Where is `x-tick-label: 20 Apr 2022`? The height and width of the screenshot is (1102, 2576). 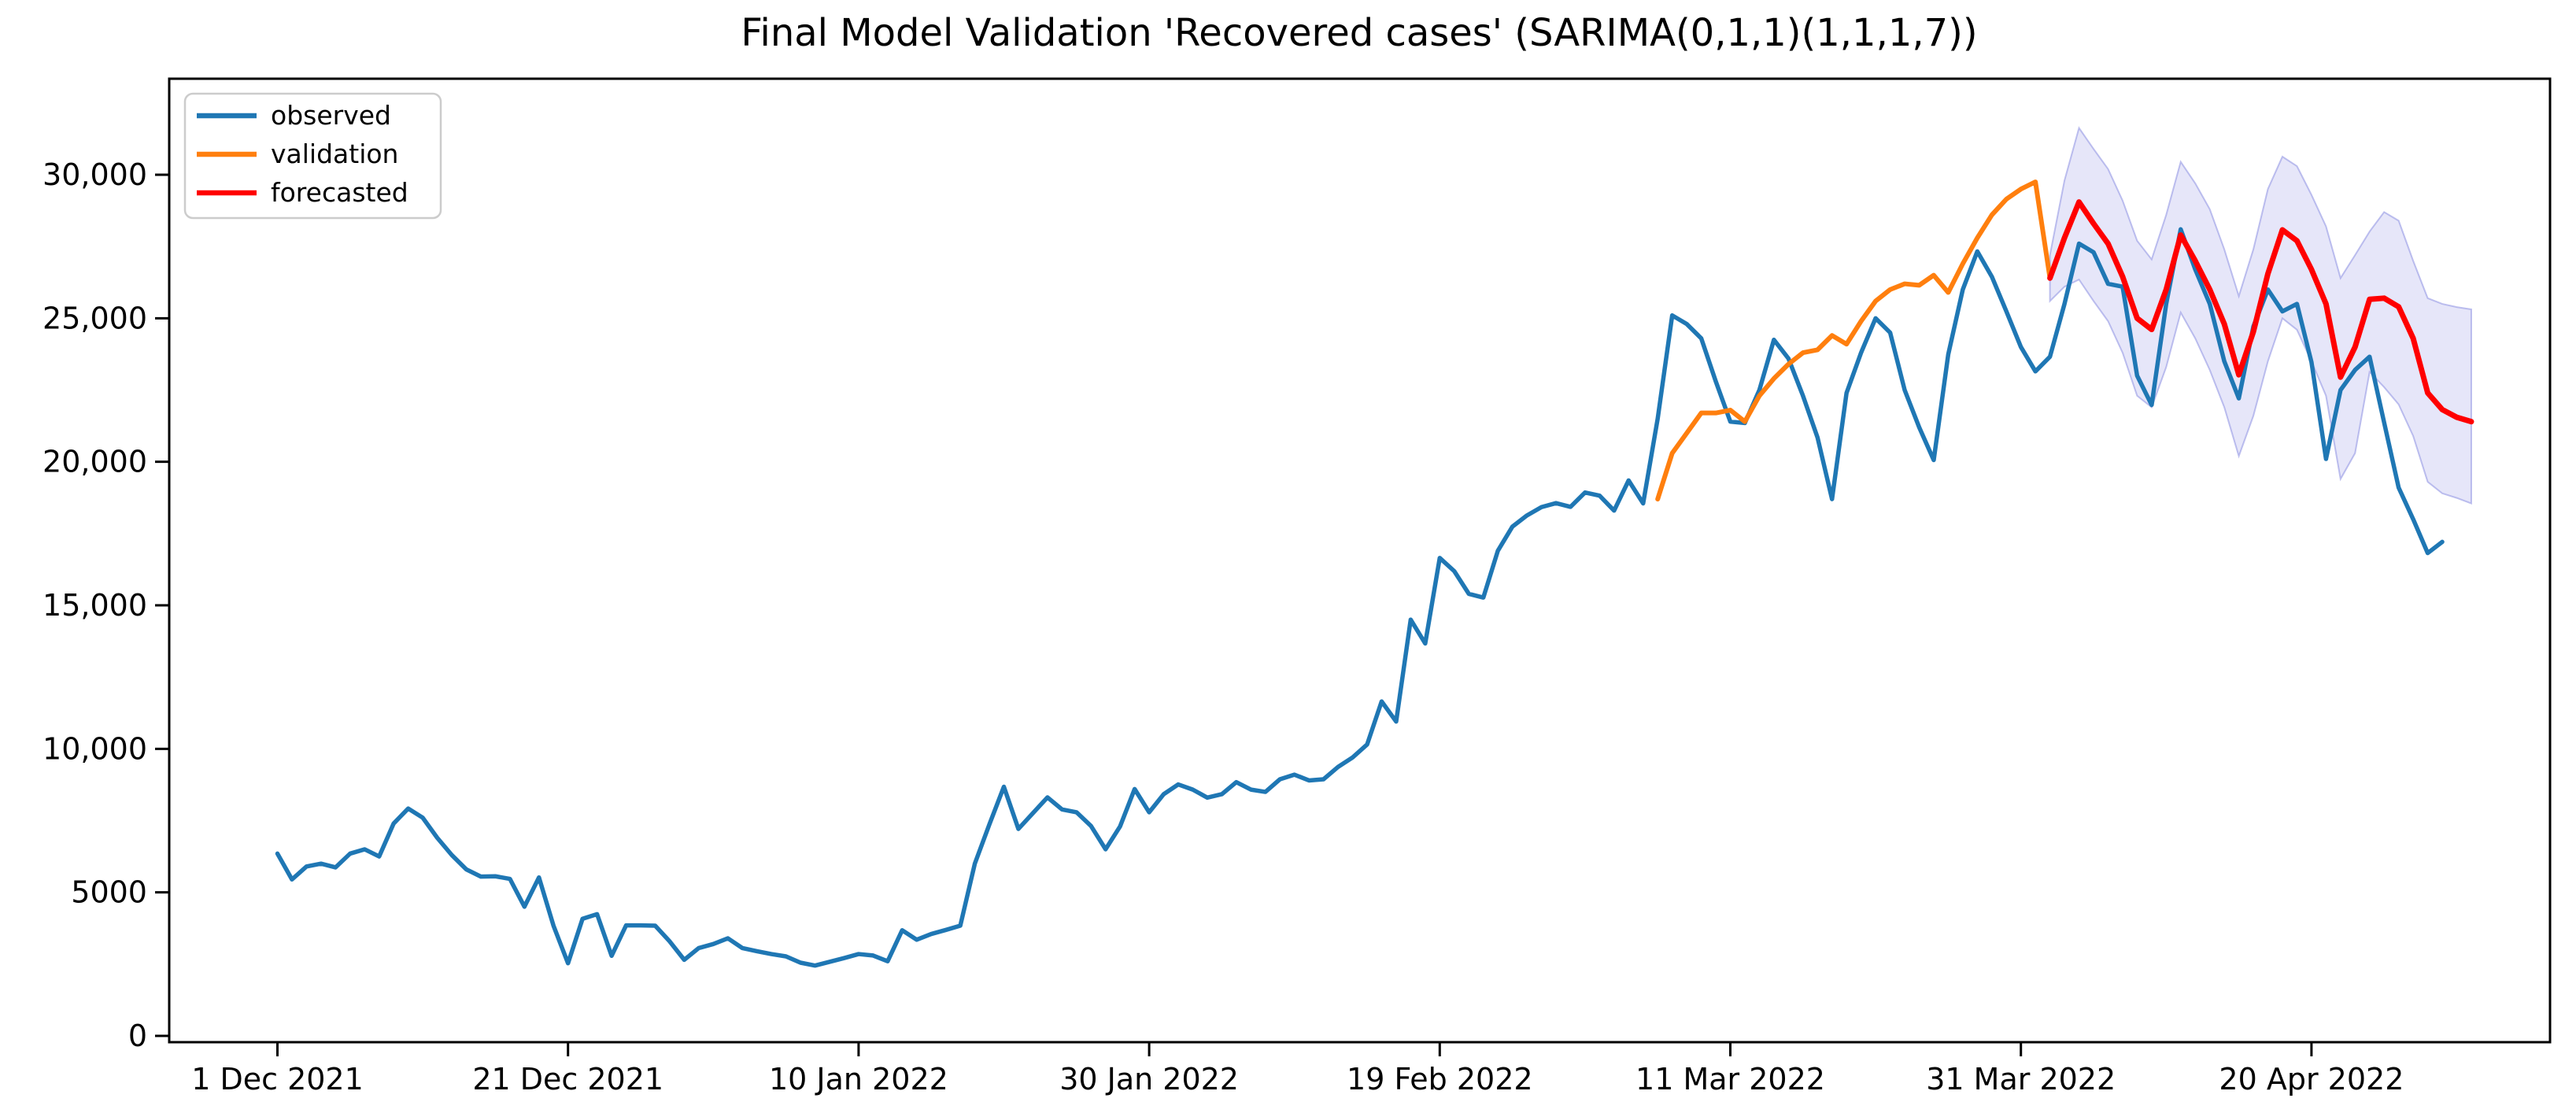 x-tick-label: 20 Apr 2022 is located at coordinates (2311, 1079).